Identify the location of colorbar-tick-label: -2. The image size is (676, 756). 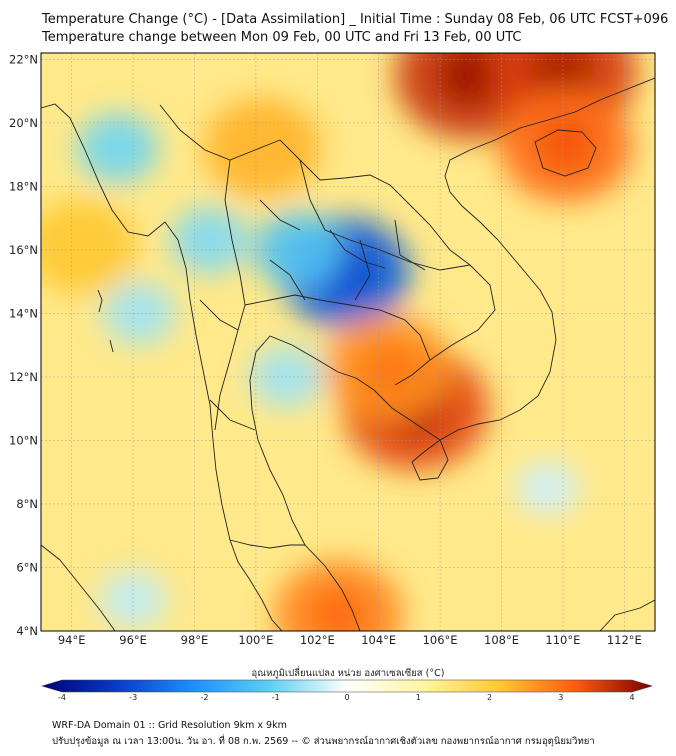
(205, 697).